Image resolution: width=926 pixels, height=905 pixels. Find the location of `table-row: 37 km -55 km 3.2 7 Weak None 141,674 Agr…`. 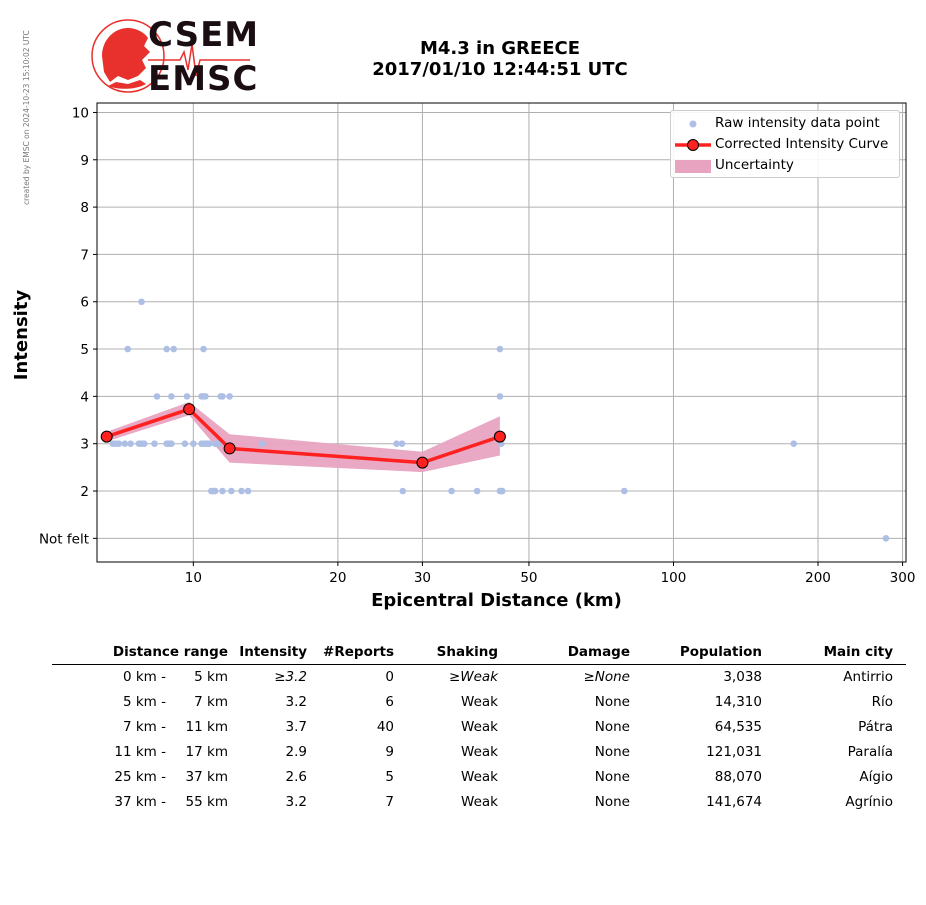

table-row: 37 km -55 km 3.2 7 Weak None 141,674 Agr… is located at coordinates (503, 802).